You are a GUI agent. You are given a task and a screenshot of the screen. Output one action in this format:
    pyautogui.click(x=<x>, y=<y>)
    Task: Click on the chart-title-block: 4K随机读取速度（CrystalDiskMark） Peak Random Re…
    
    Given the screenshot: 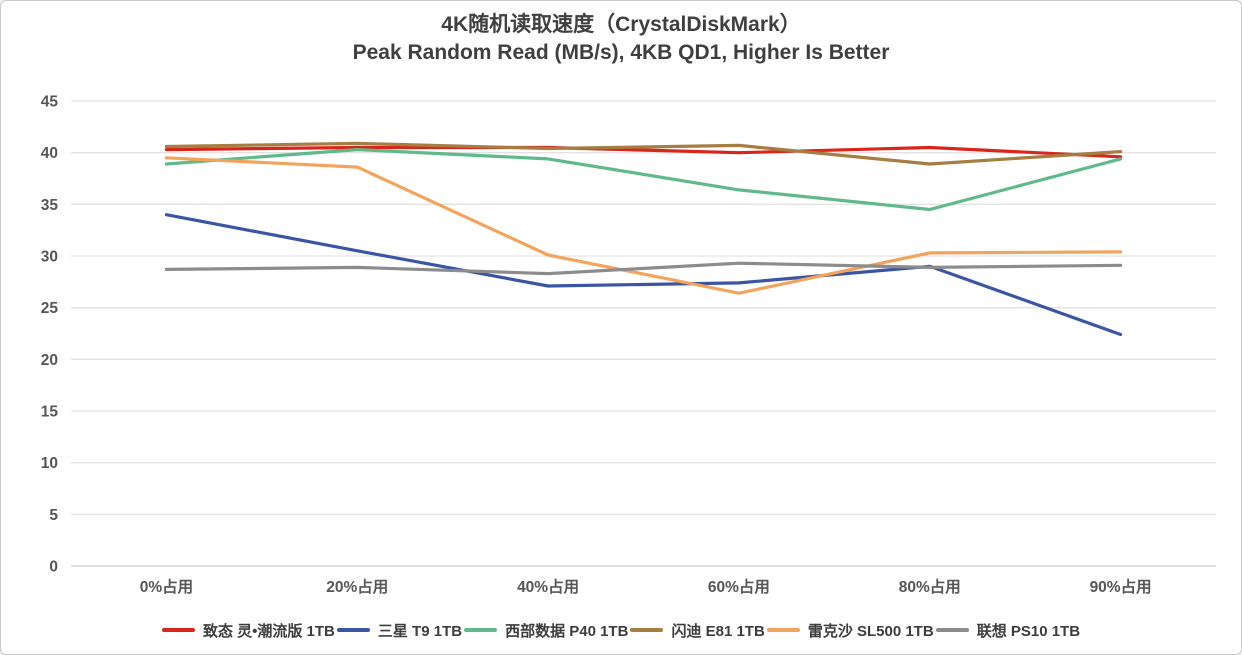 What is the action you would take?
    pyautogui.click(x=621, y=39)
    